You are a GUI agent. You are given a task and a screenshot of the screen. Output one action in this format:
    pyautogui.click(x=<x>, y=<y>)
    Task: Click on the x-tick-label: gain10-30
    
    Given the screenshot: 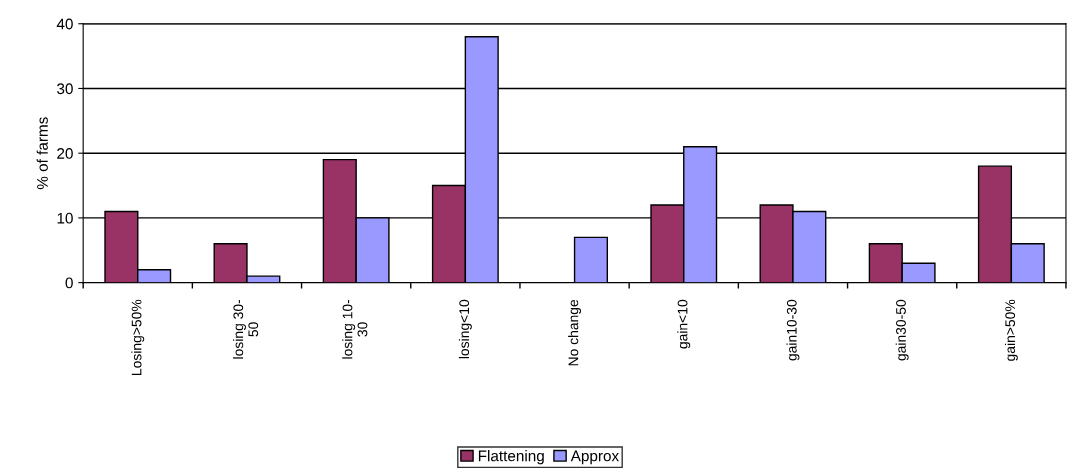 What is the action you would take?
    pyautogui.click(x=793, y=330)
    